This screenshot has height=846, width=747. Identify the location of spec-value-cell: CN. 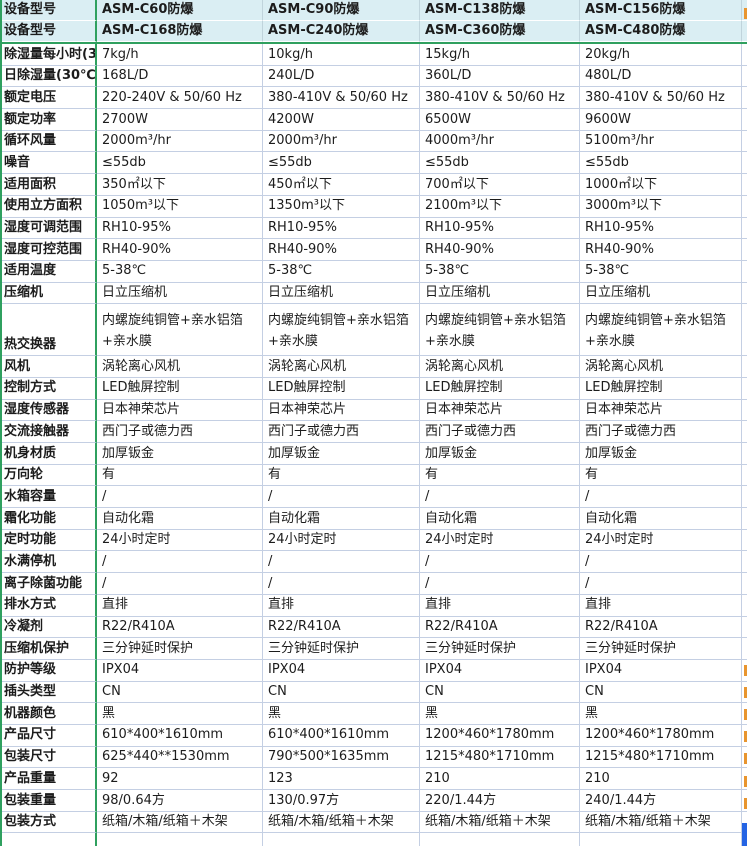
(661, 692).